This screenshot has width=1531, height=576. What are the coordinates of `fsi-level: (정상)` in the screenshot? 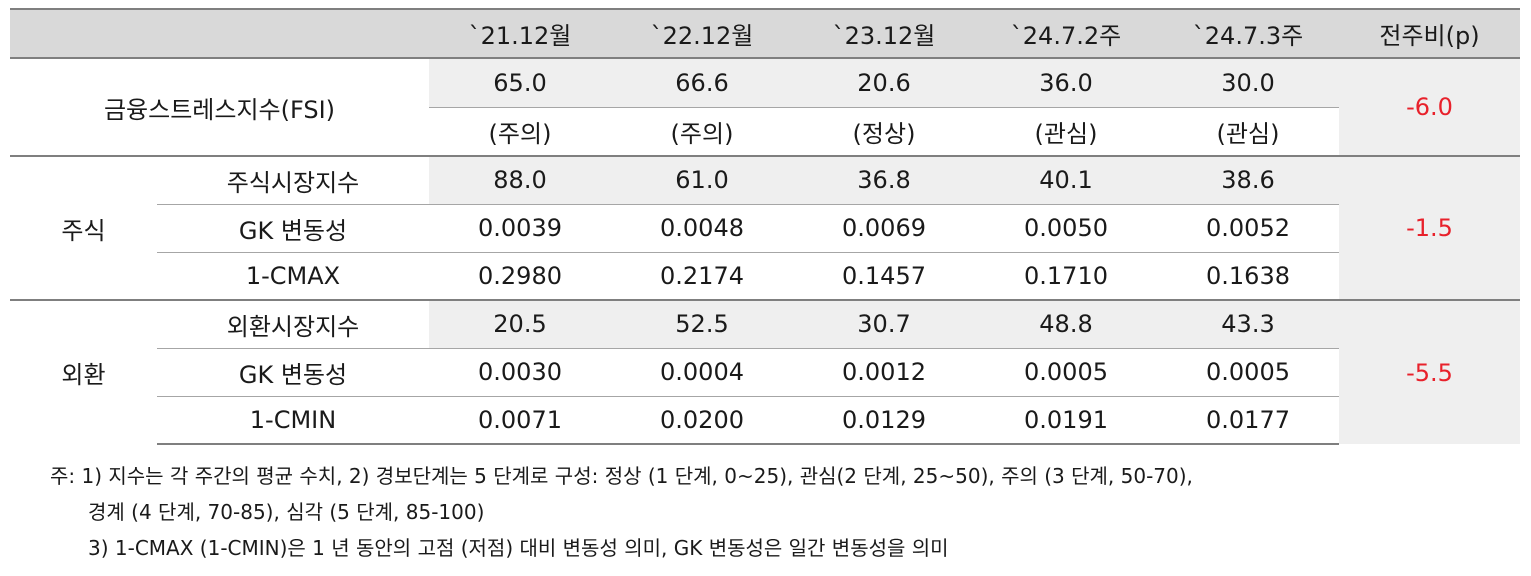 It's located at (884, 131).